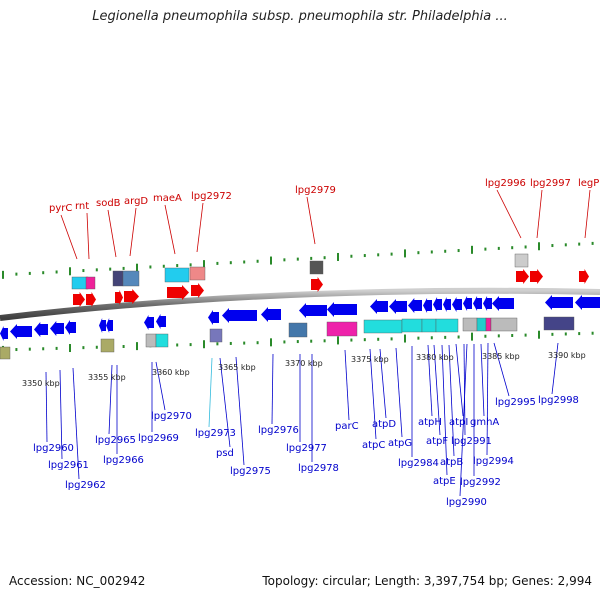  I want to click on gene-label-bottom: lpg2994, so click(493, 461).